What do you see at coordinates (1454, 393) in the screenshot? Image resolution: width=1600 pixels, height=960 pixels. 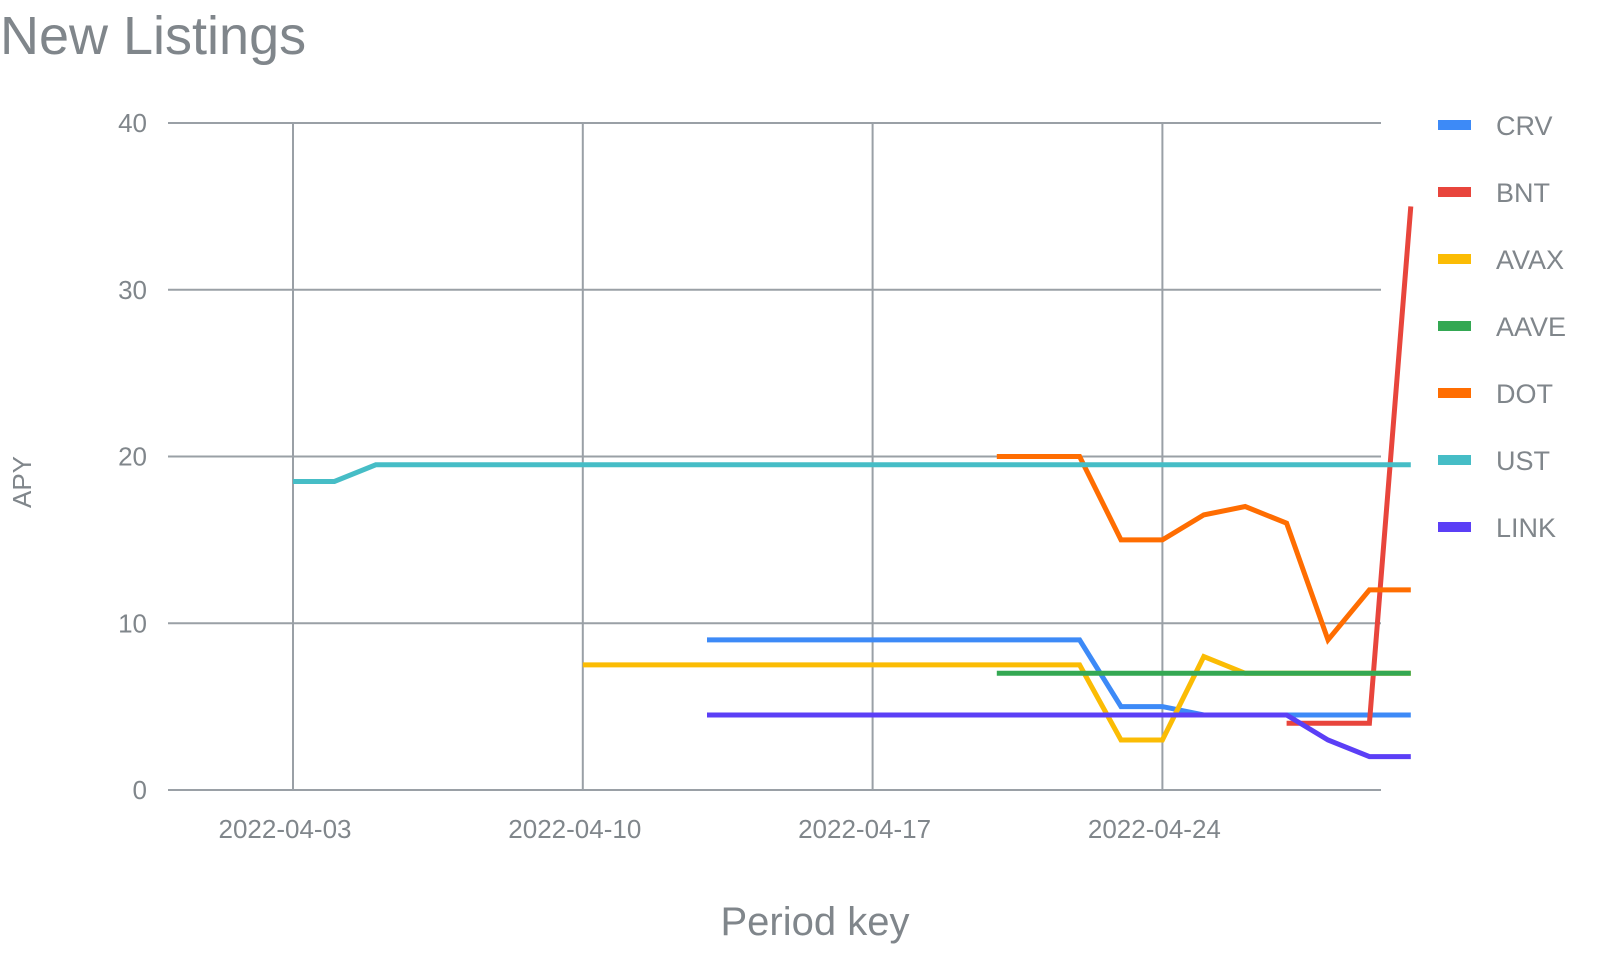 I see `legend-swatch-dot` at bounding box center [1454, 393].